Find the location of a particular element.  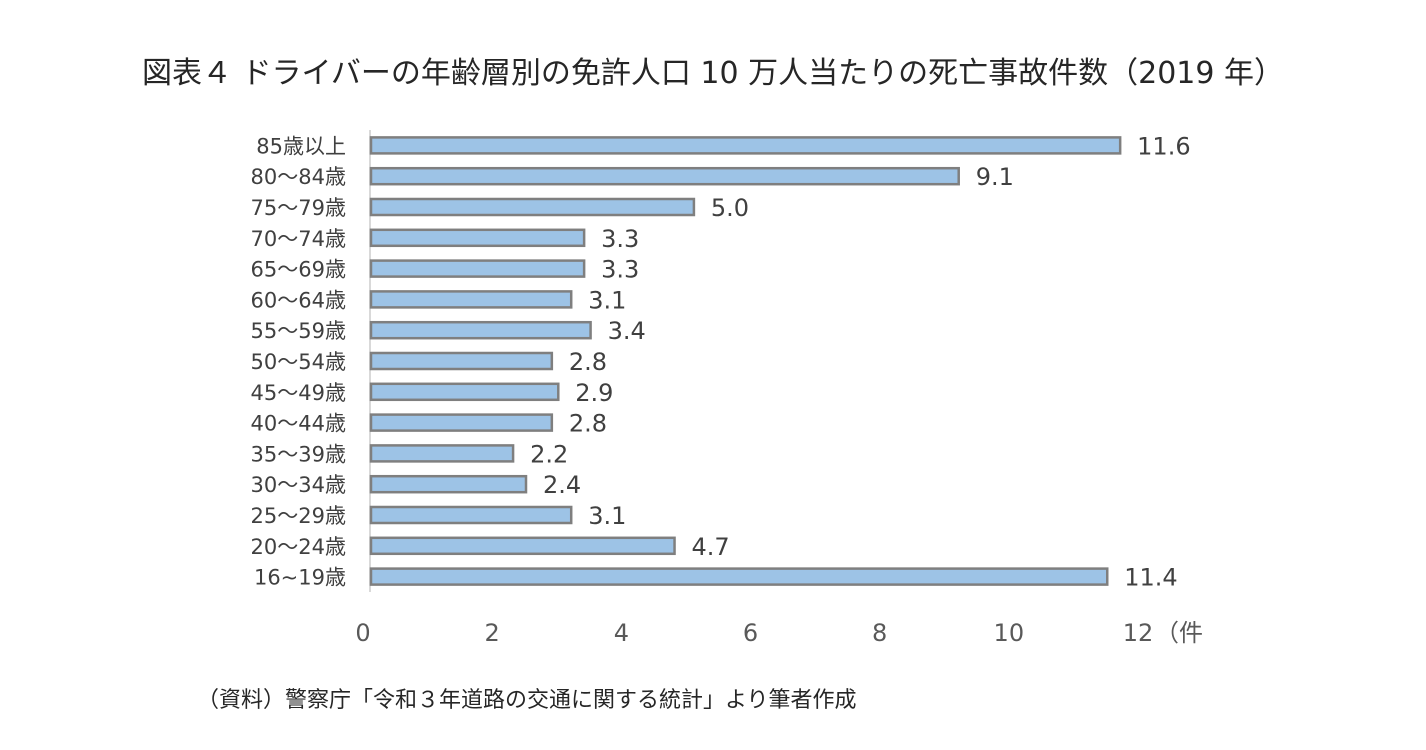

data-label: 2.2 is located at coordinates (549, 454).